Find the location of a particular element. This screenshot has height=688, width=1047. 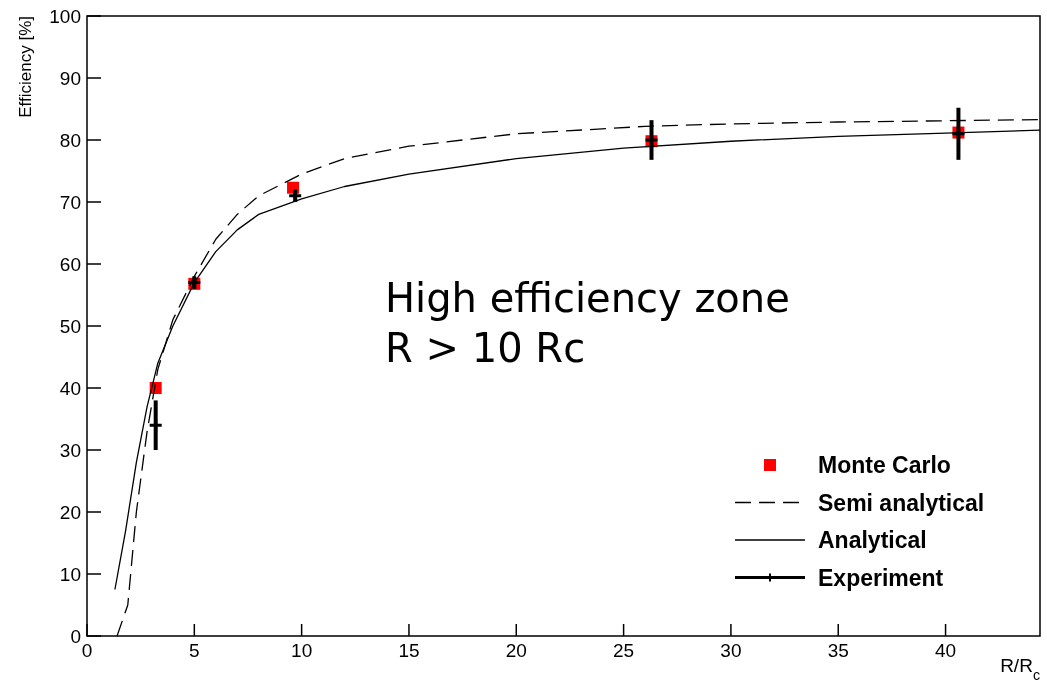

y-tick-label: 60 is located at coordinates (70, 264).